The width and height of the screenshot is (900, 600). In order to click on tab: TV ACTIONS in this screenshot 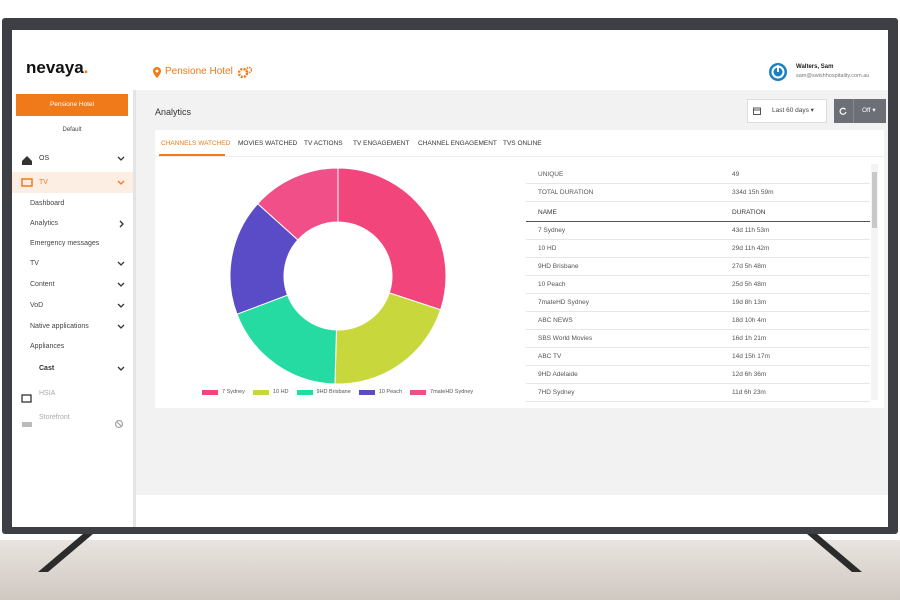, I will do `click(323, 143)`.